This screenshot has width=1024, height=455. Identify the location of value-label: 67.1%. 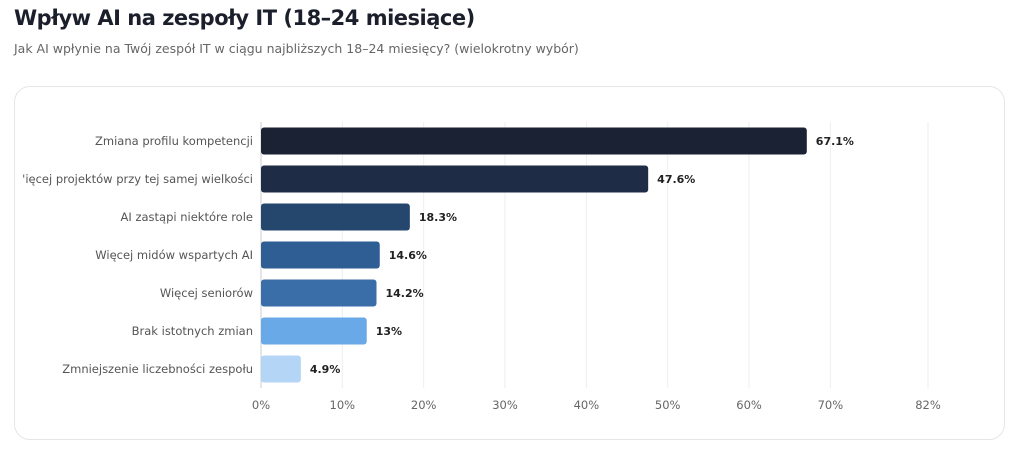
(835, 141).